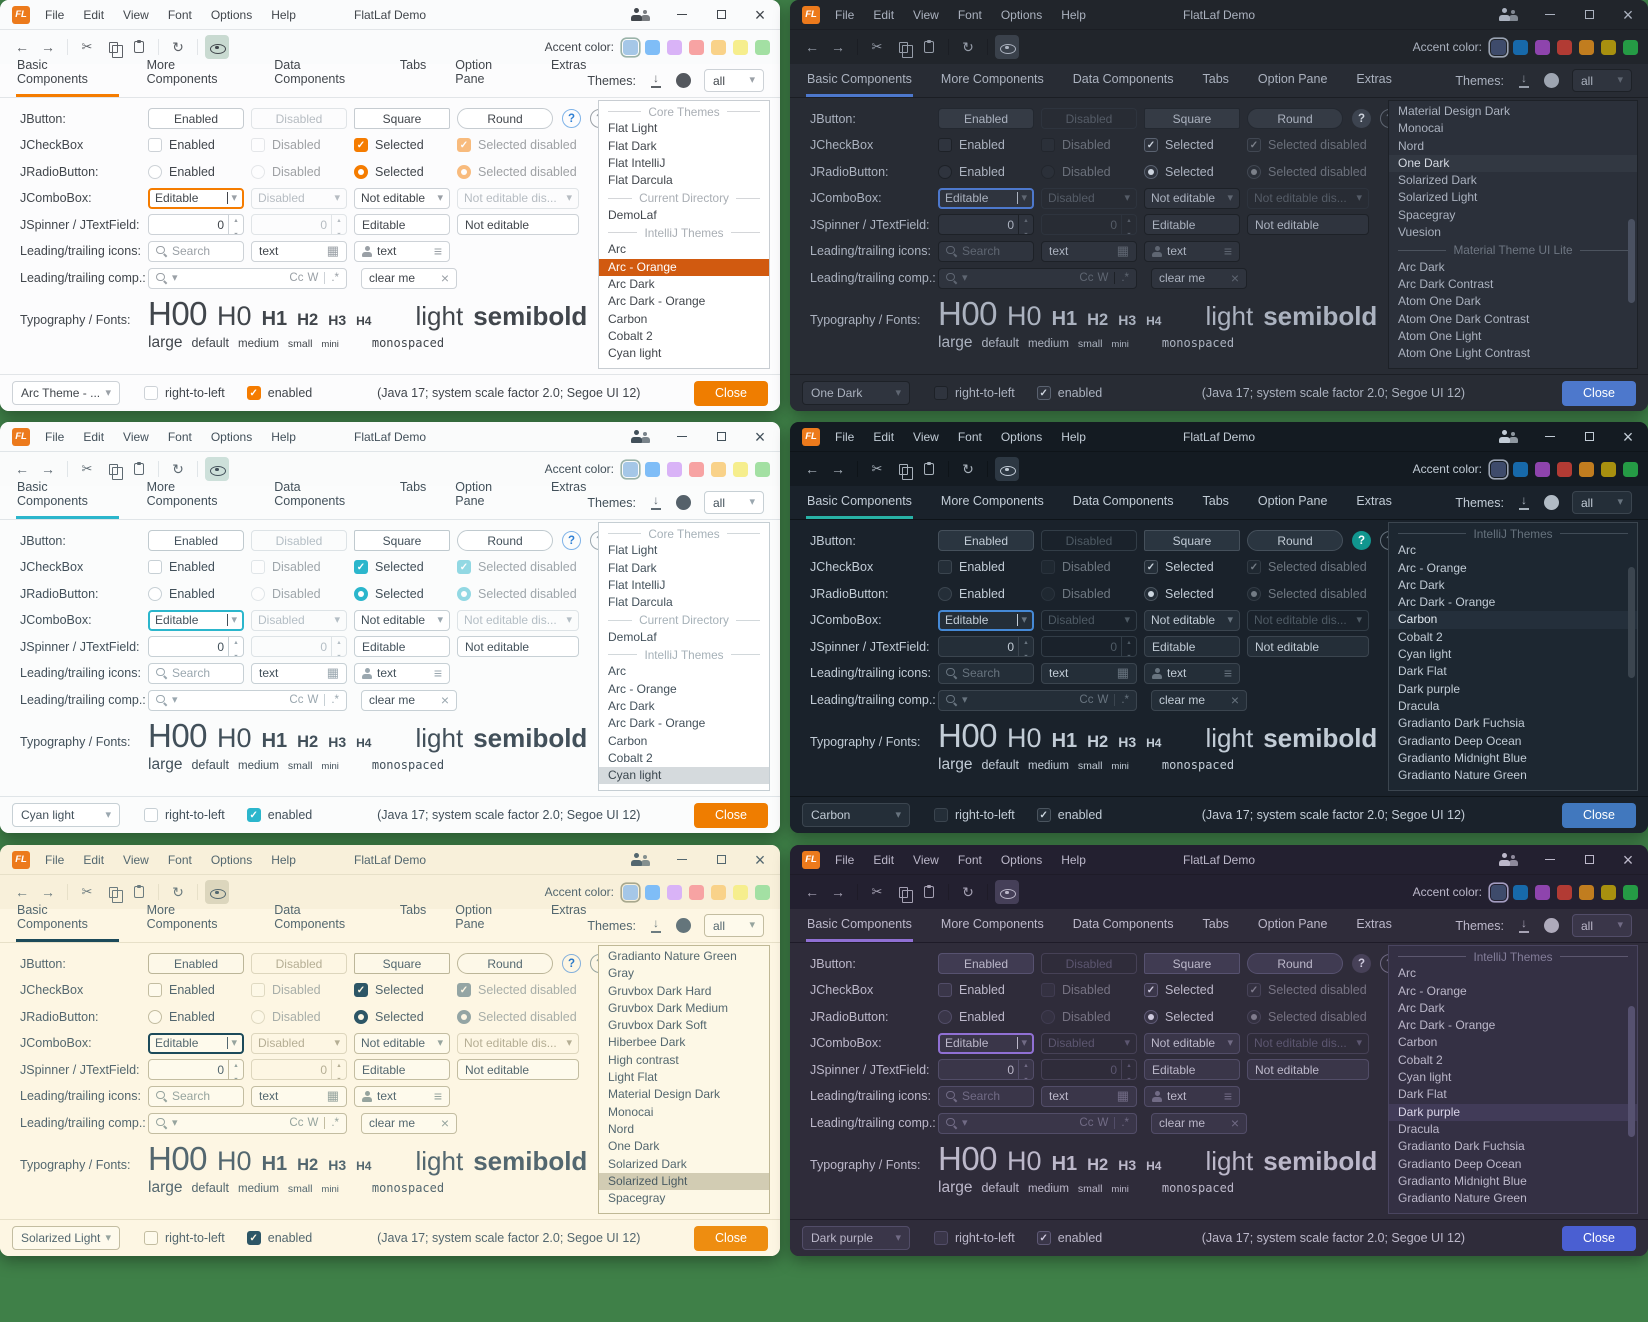 Image resolution: width=1648 pixels, height=1322 pixels. Describe the element at coordinates (1464, 318) in the screenshot. I see `theme-list-item: Atom One Dark Contrast` at that location.